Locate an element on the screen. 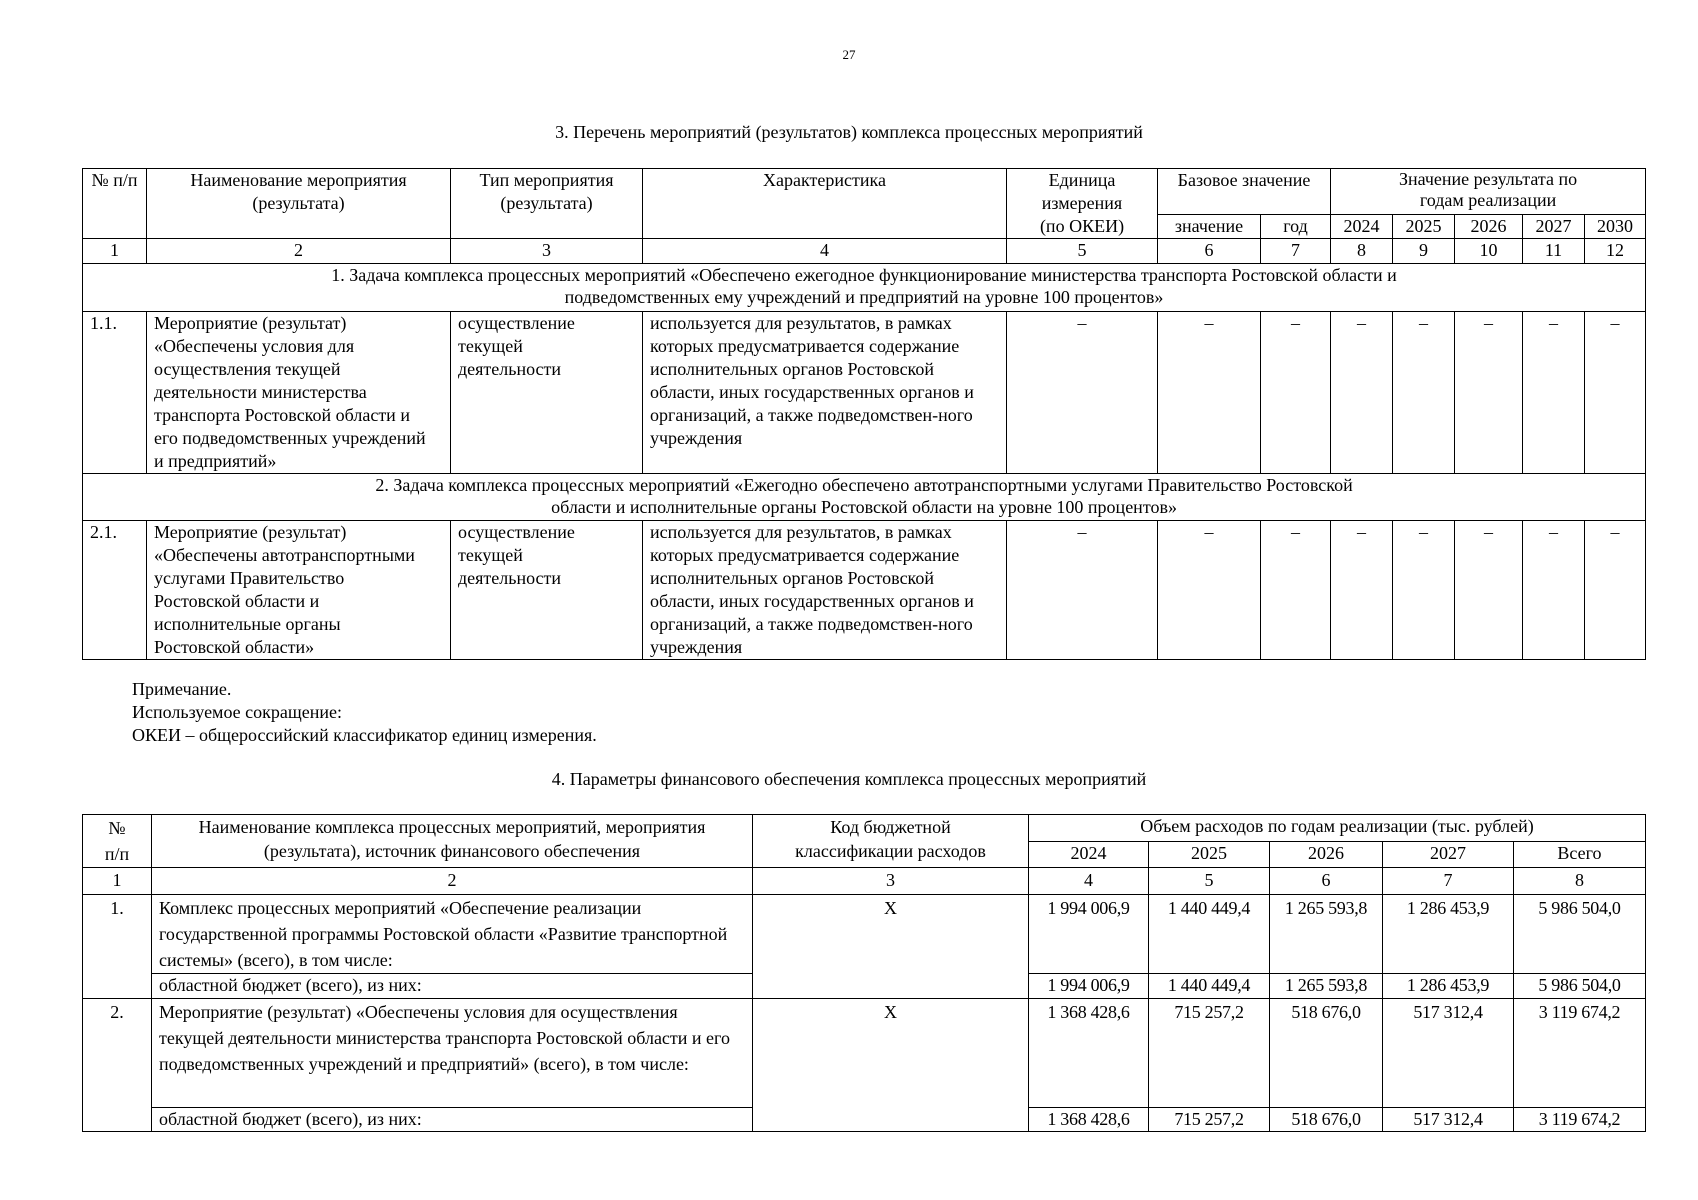  row-code: X is located at coordinates (890, 946).